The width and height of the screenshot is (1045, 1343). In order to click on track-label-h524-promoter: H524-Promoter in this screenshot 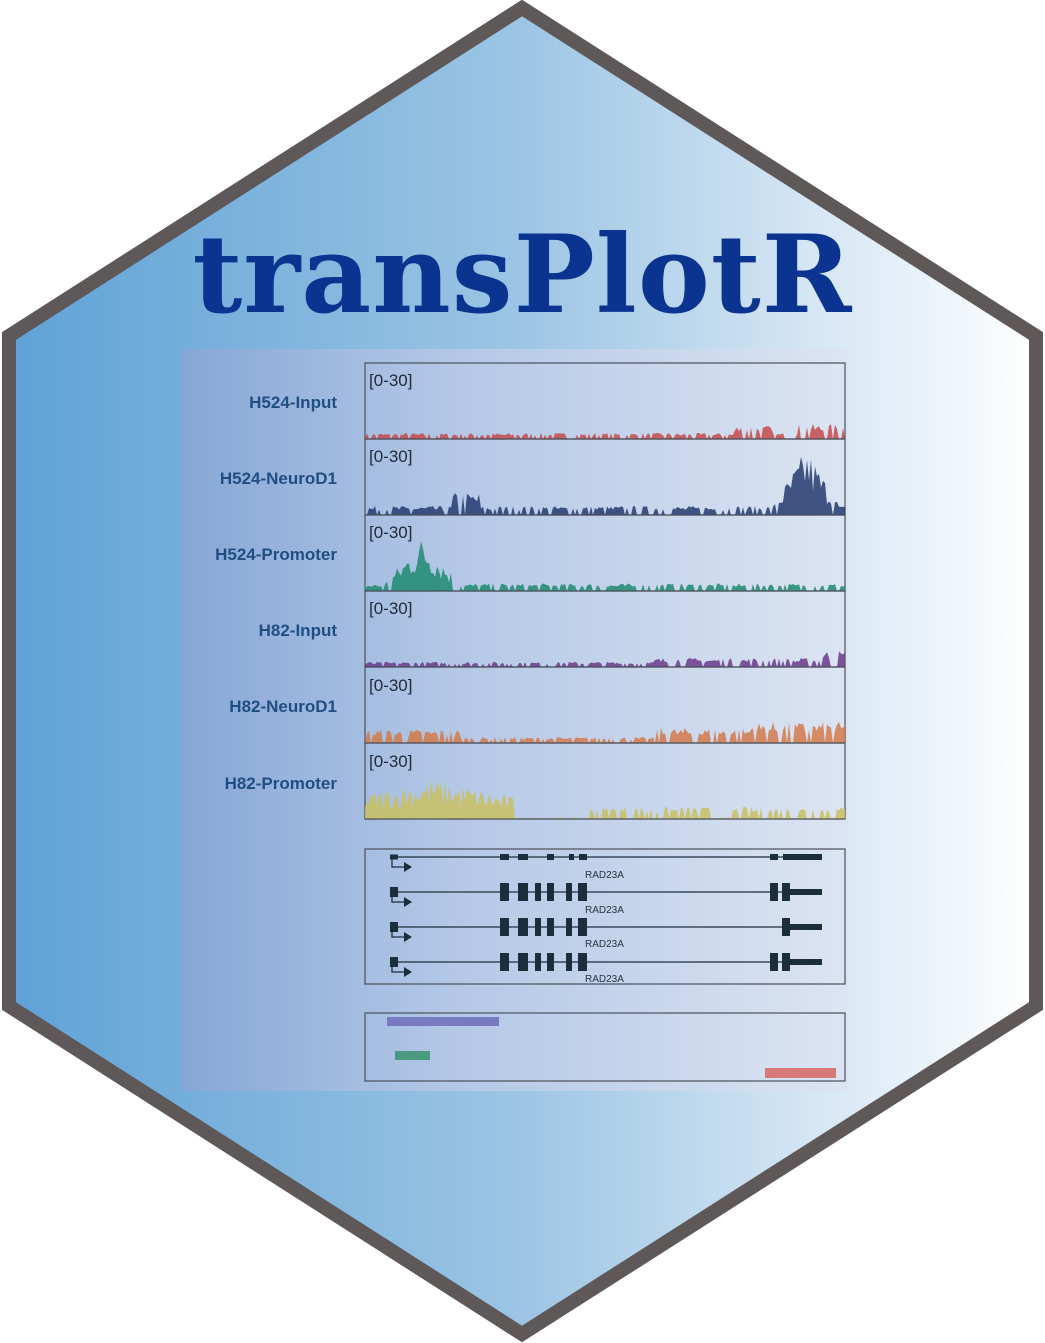, I will do `click(276, 554)`.